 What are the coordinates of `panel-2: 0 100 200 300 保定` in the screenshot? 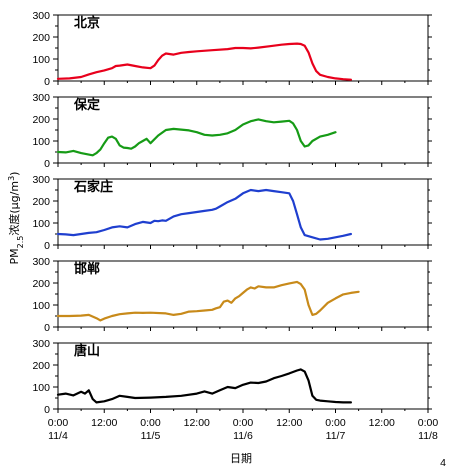 It's located at (232, 131).